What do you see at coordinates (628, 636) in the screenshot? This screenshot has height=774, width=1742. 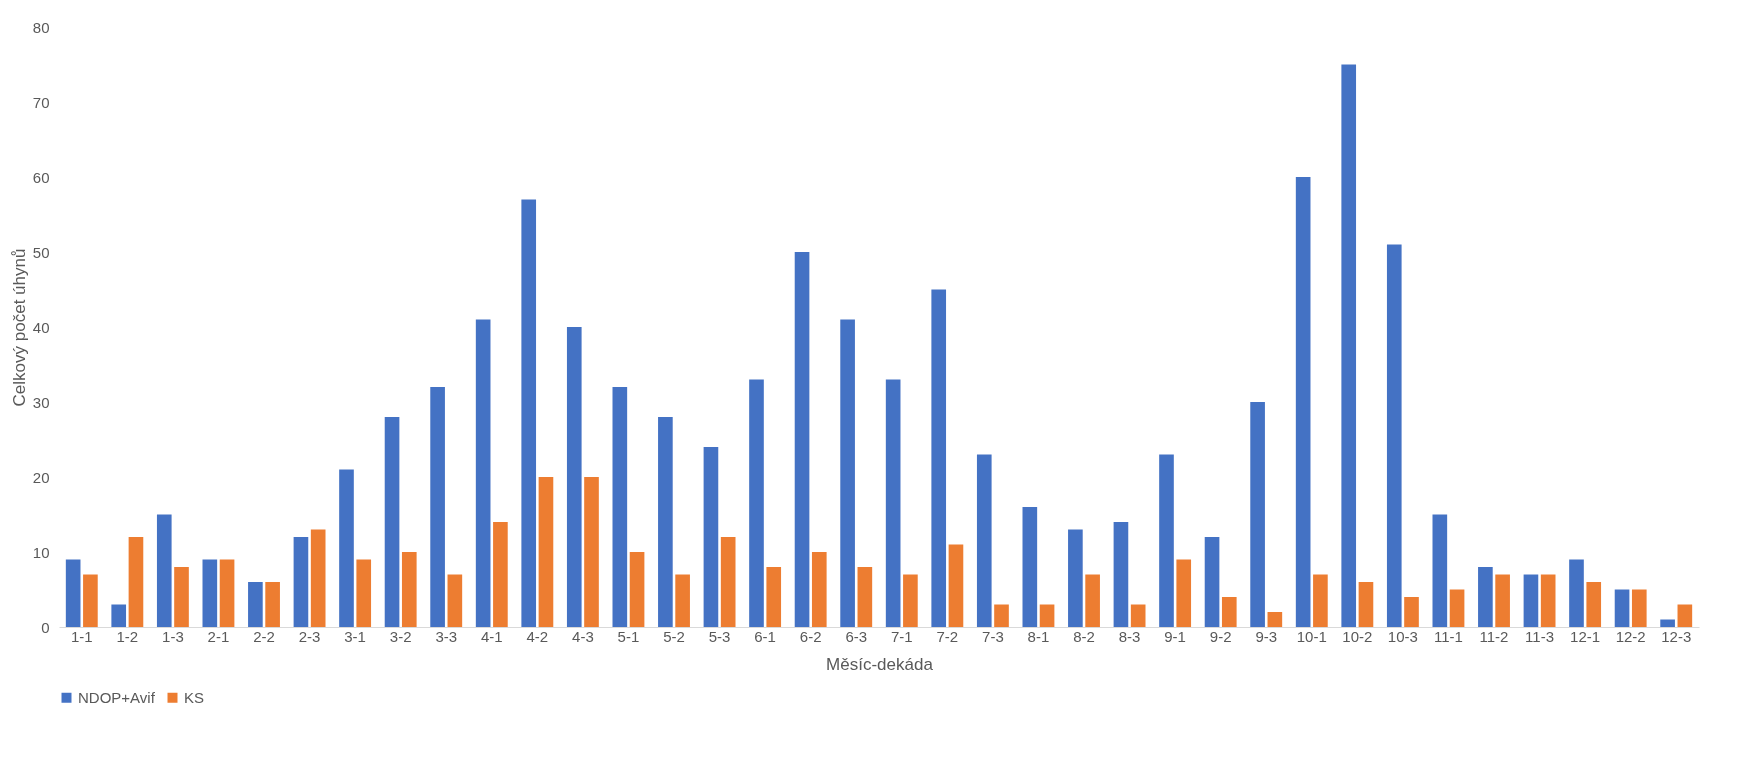 I see `x-tick-label: 5-1` at bounding box center [628, 636].